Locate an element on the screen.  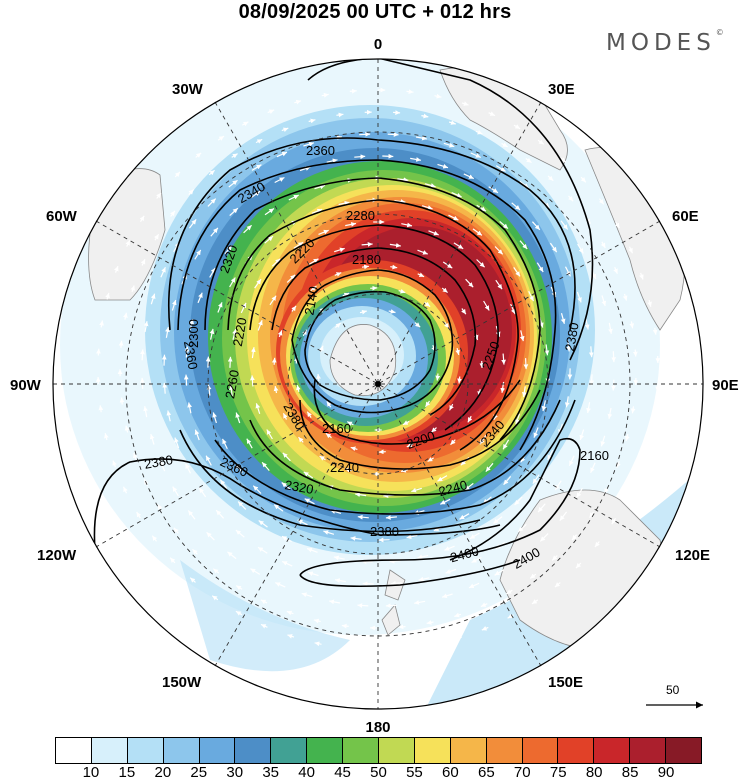
map-title: 08/09/2025 00 UTC + 012 hrs is located at coordinates (375, 12).